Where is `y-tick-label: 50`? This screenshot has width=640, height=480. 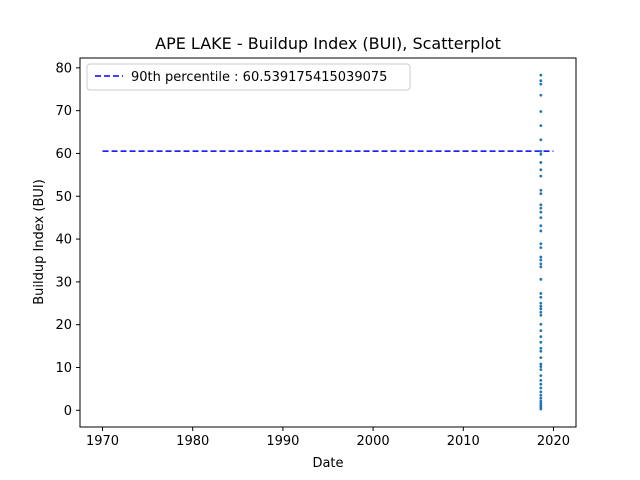
y-tick-label: 50 is located at coordinates (63, 197).